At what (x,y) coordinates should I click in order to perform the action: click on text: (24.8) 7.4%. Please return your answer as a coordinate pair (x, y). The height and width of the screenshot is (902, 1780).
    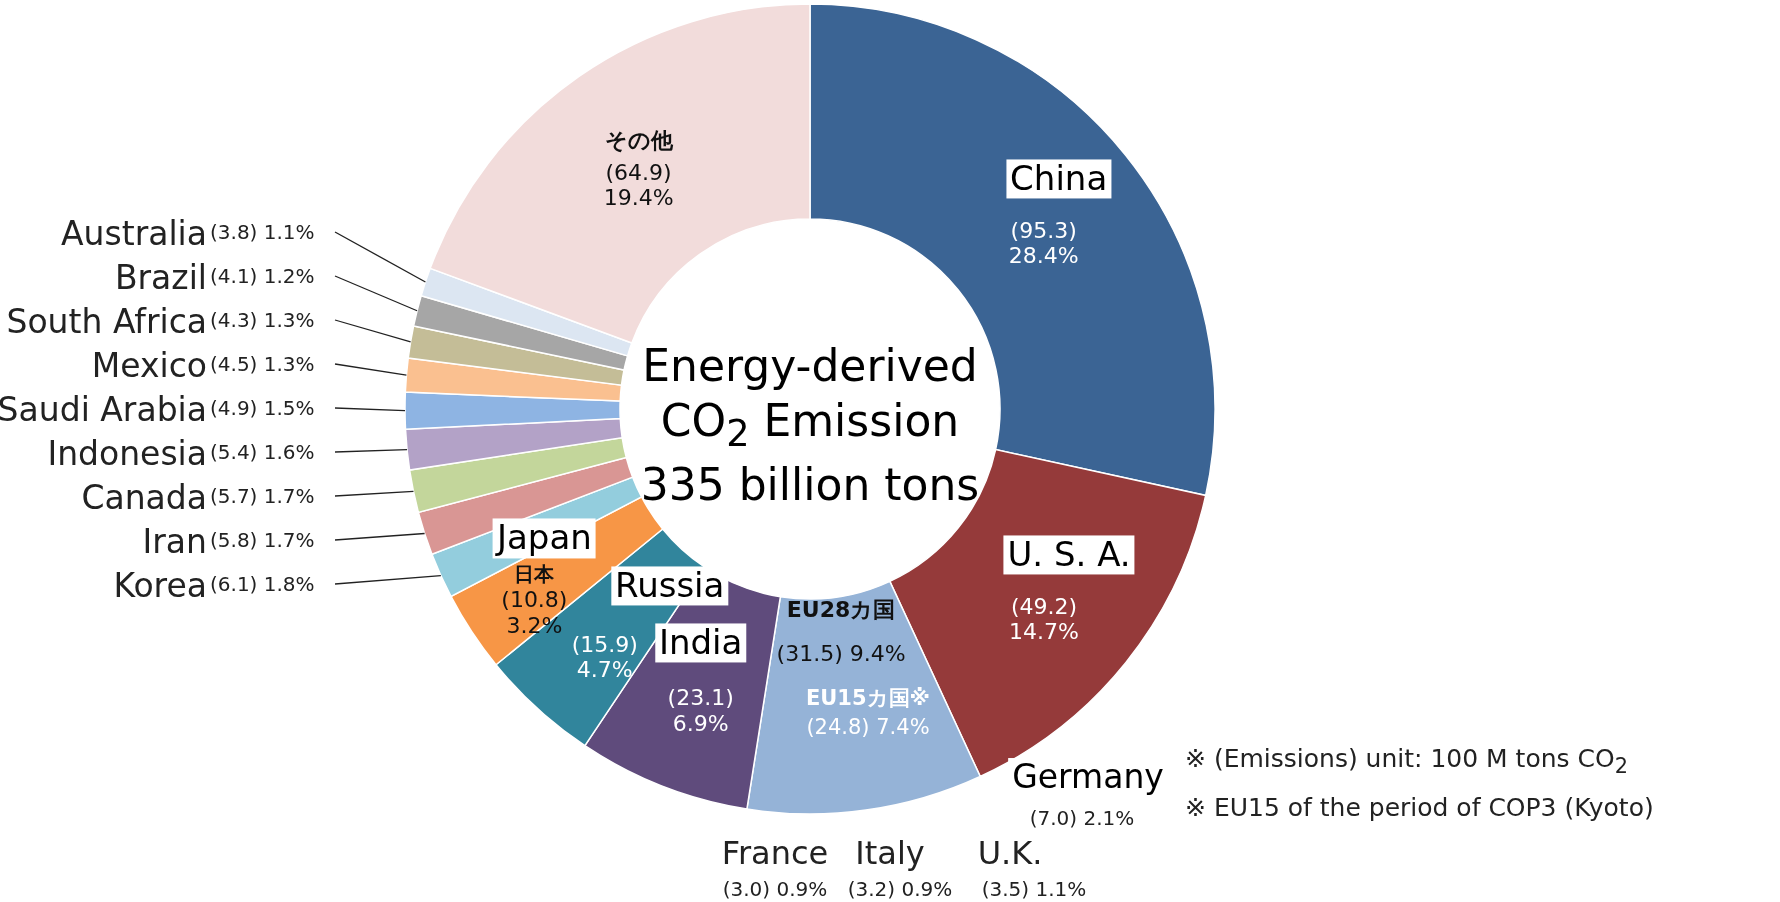
    Looking at the image, I should click on (868, 727).